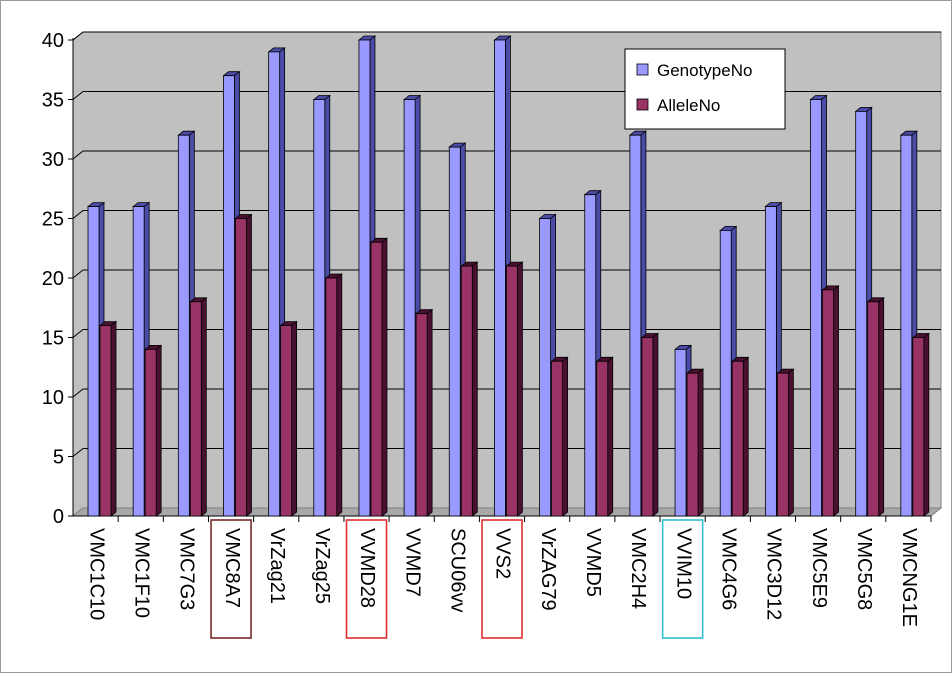 The height and width of the screenshot is (677, 952). Describe the element at coordinates (53, 220) in the screenshot. I see `y-tick-label: 25` at that location.